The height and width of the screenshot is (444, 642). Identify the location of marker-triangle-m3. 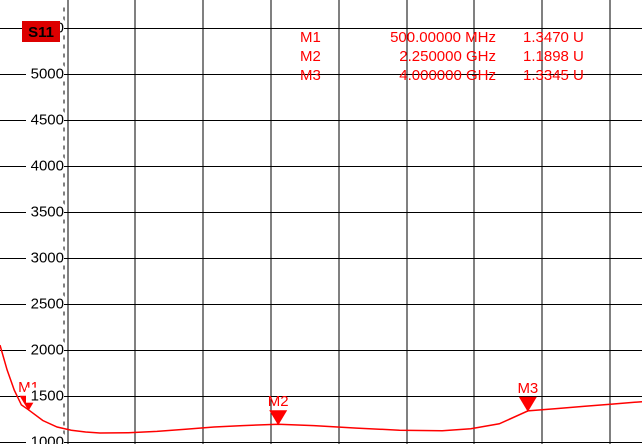
(527, 404).